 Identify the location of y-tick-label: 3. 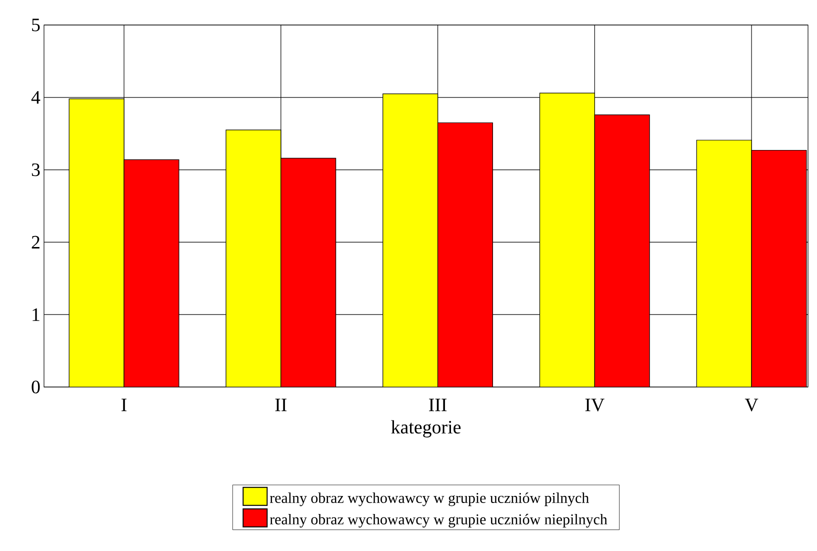
(36, 169).